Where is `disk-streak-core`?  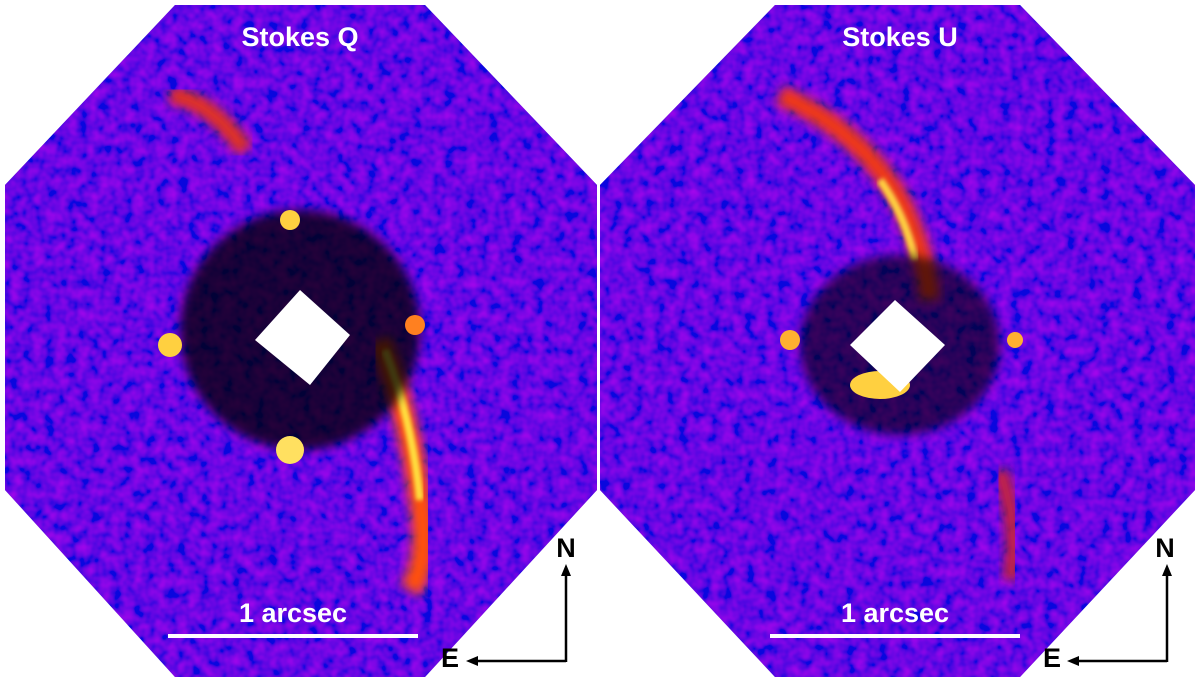 disk-streak-core is located at coordinates (897, 219).